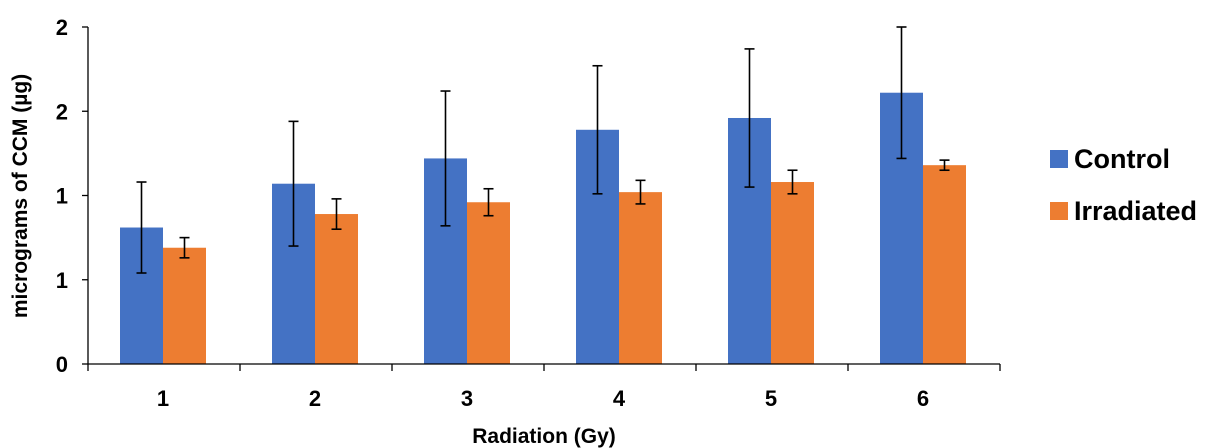 The image size is (1215, 448). I want to click on legend-label-control: Control, so click(1122, 159).